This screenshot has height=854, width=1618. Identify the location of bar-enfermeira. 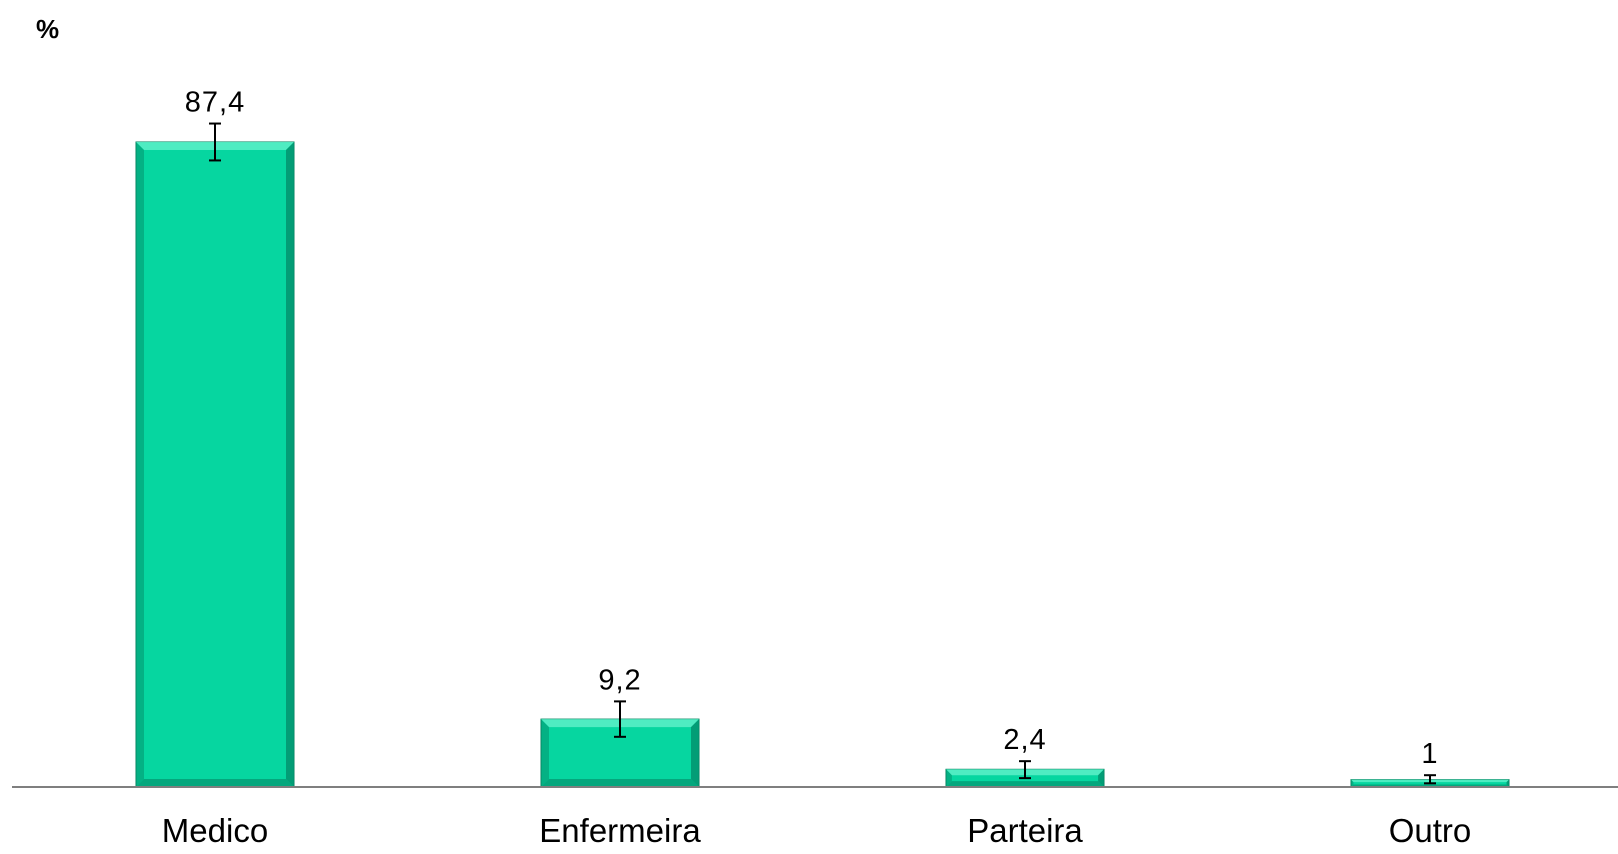
(620, 753).